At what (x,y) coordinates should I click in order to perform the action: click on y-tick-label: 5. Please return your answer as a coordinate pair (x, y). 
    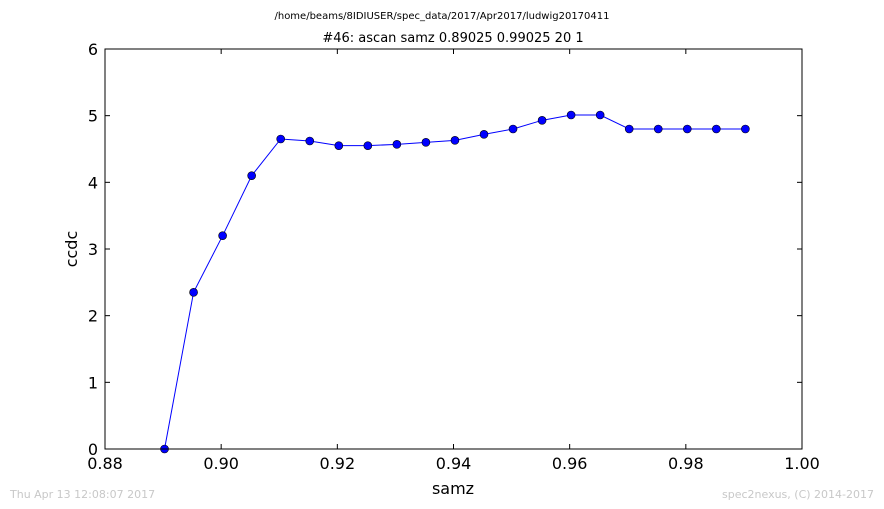
    Looking at the image, I should click on (93, 116).